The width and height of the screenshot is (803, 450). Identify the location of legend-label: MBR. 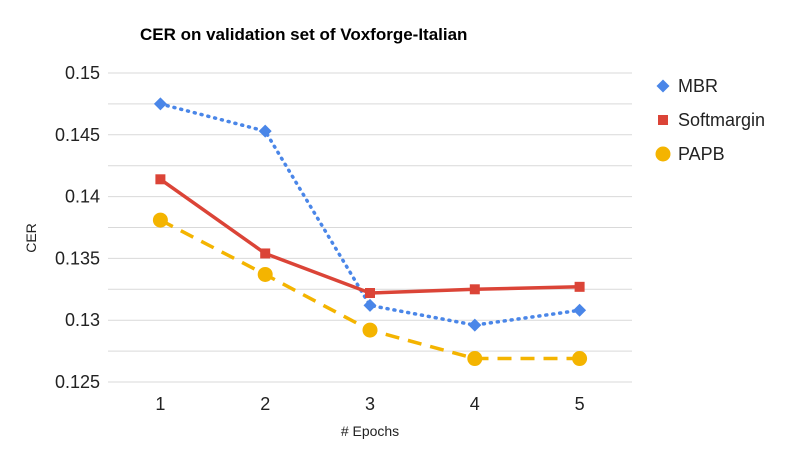
(698, 86).